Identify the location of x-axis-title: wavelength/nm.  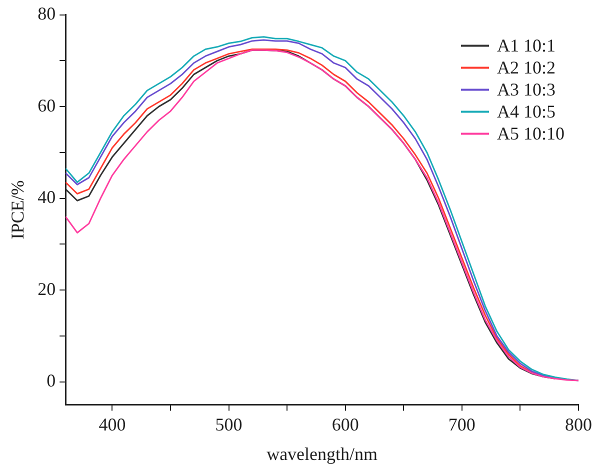
(322, 454).